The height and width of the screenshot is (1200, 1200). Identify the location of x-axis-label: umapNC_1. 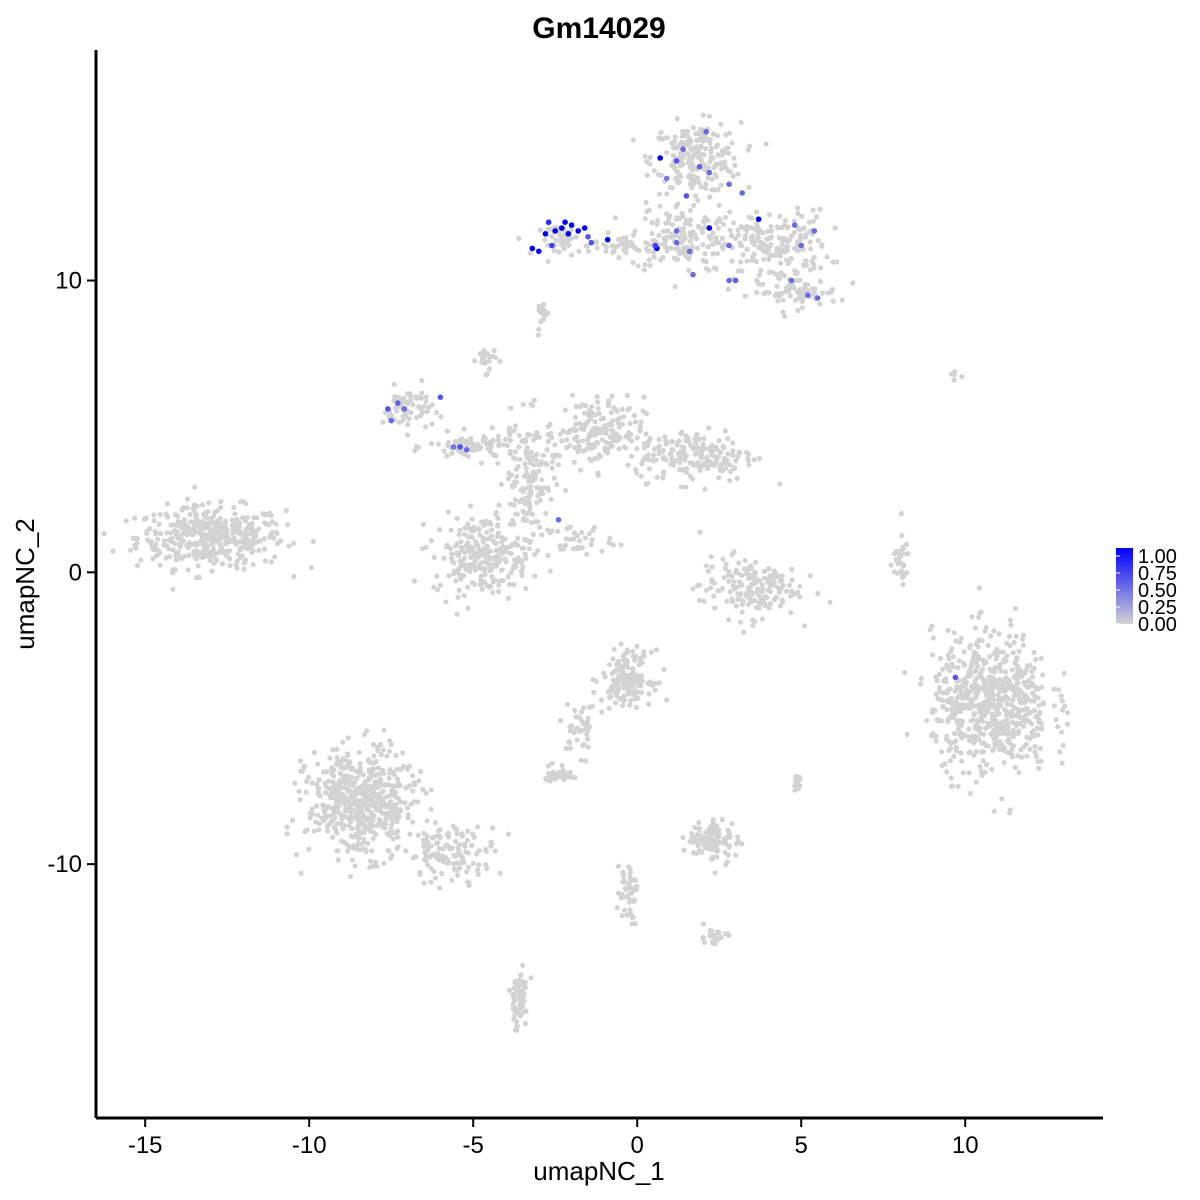
(599, 1171).